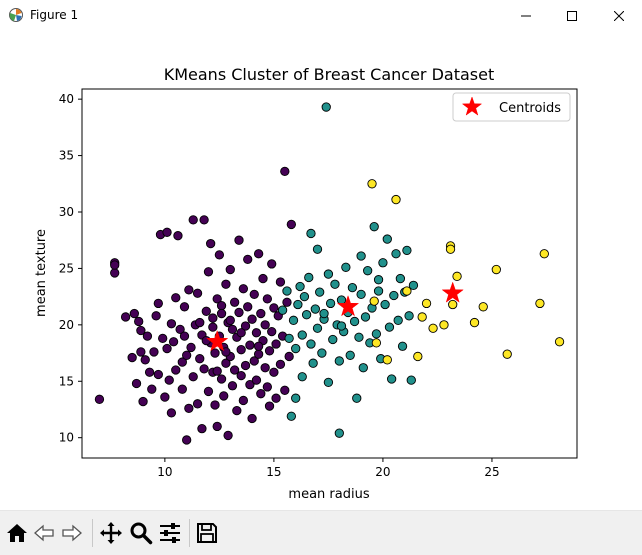  What do you see at coordinates (530, 108) in the screenshot?
I see `legend-label-centroids: Centroids` at bounding box center [530, 108].